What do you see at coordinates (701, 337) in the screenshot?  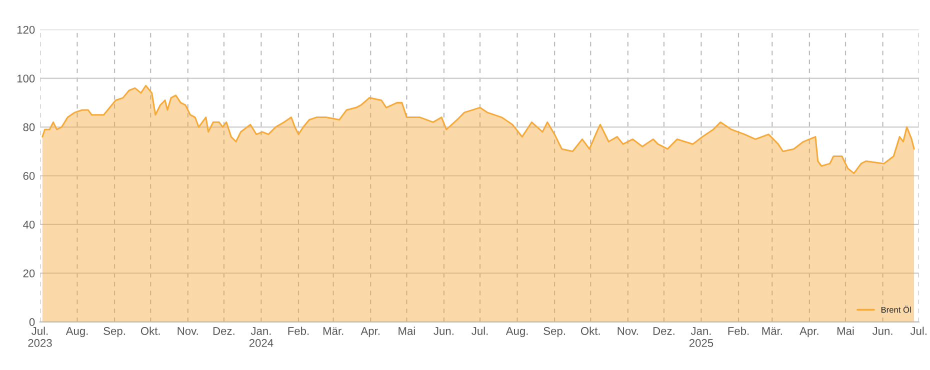 I see `x-tick-label: Jan. 2025` at bounding box center [701, 337].